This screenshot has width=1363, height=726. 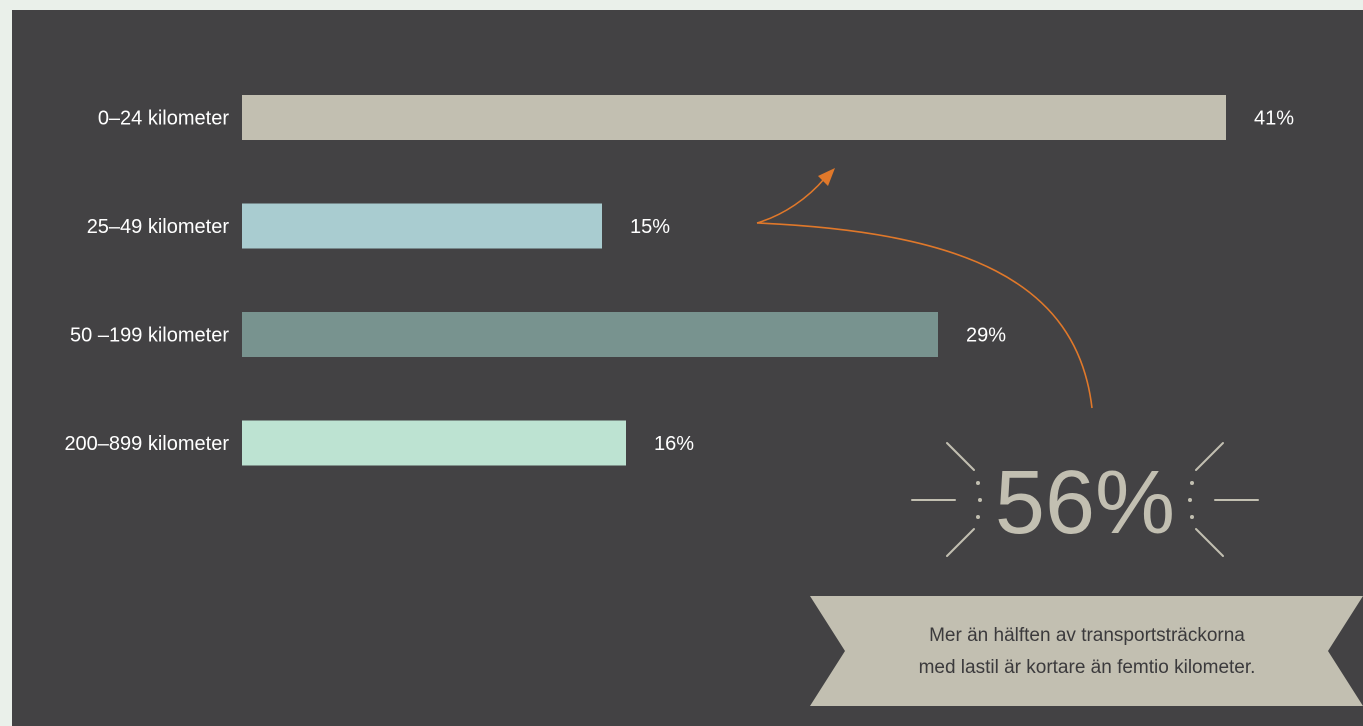 I want to click on burst-dots-right, so click(x=1191, y=500).